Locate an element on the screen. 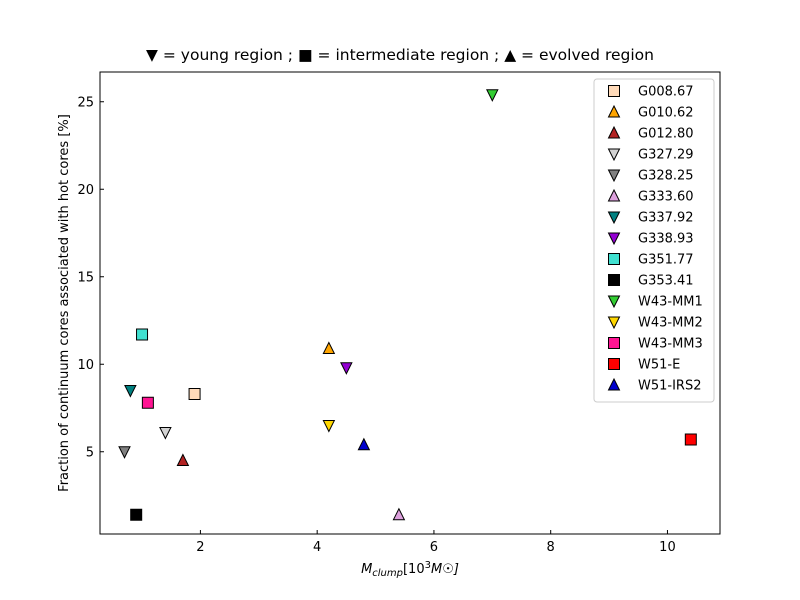 The image size is (800, 600). x-tick-label-2: 6 is located at coordinates (434, 547).